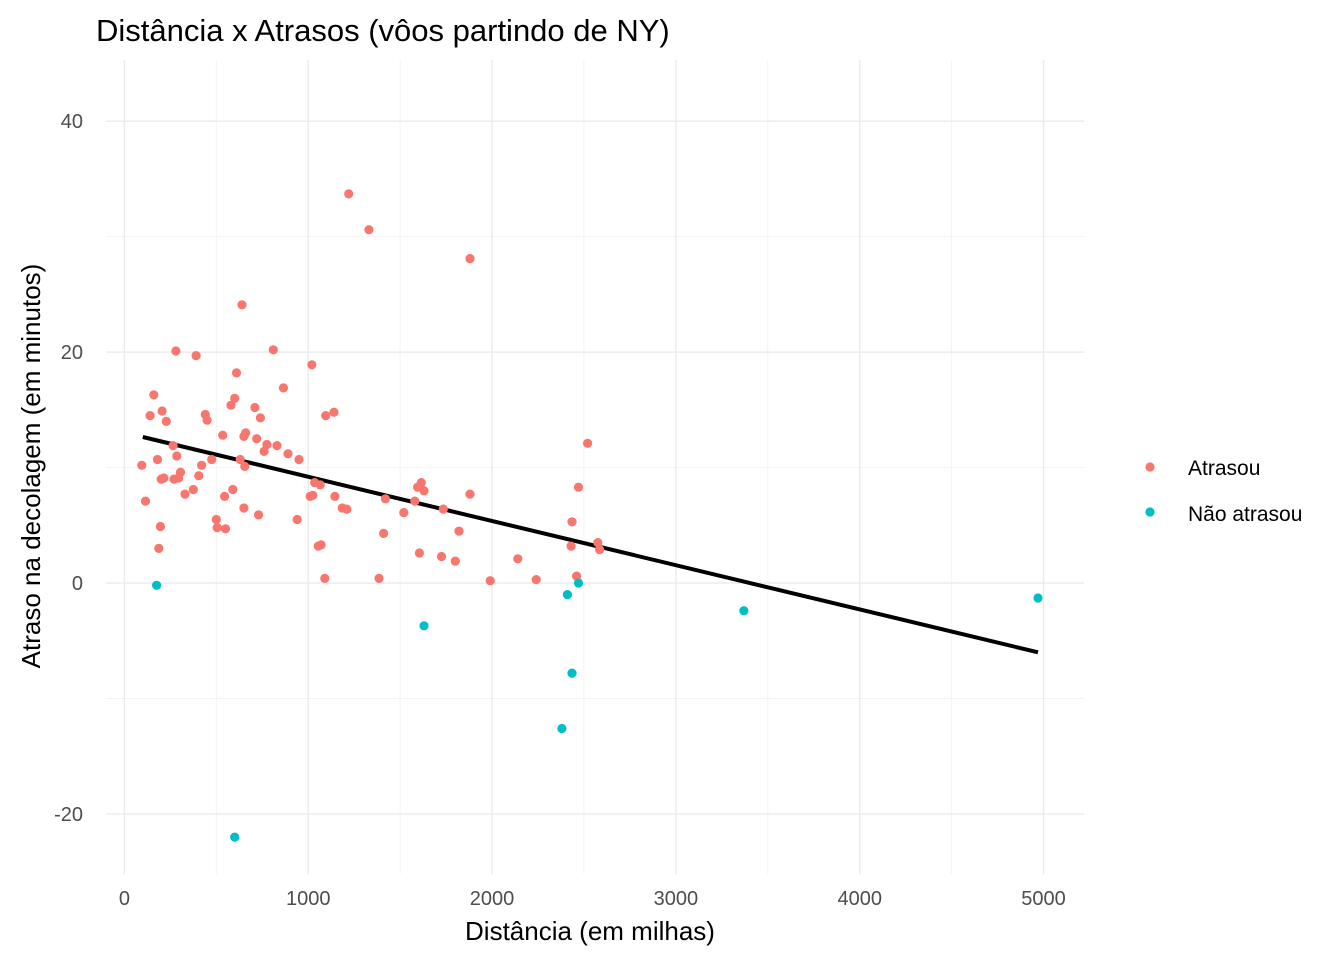 This screenshot has width=1344, height=965. I want to click on x-tick-label: 3000, so click(676, 899).